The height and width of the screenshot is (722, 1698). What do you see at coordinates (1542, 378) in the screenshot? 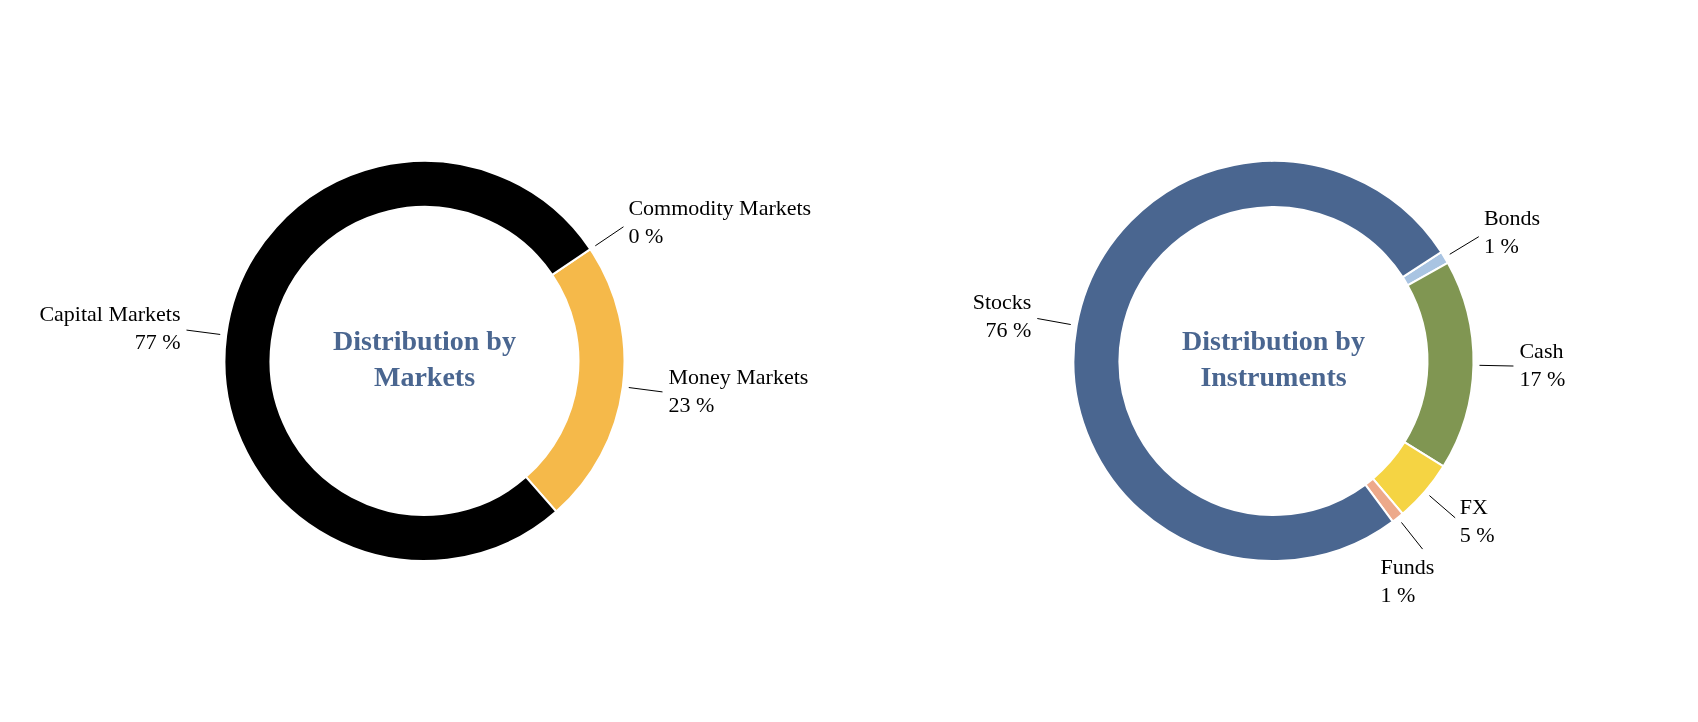
I see `data-label: 17 %` at bounding box center [1542, 378].